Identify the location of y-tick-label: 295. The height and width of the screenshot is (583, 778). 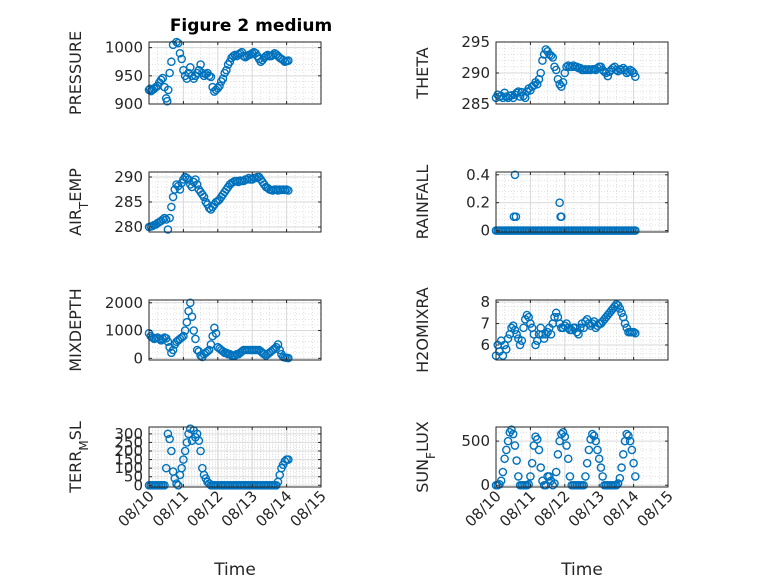
(475, 42).